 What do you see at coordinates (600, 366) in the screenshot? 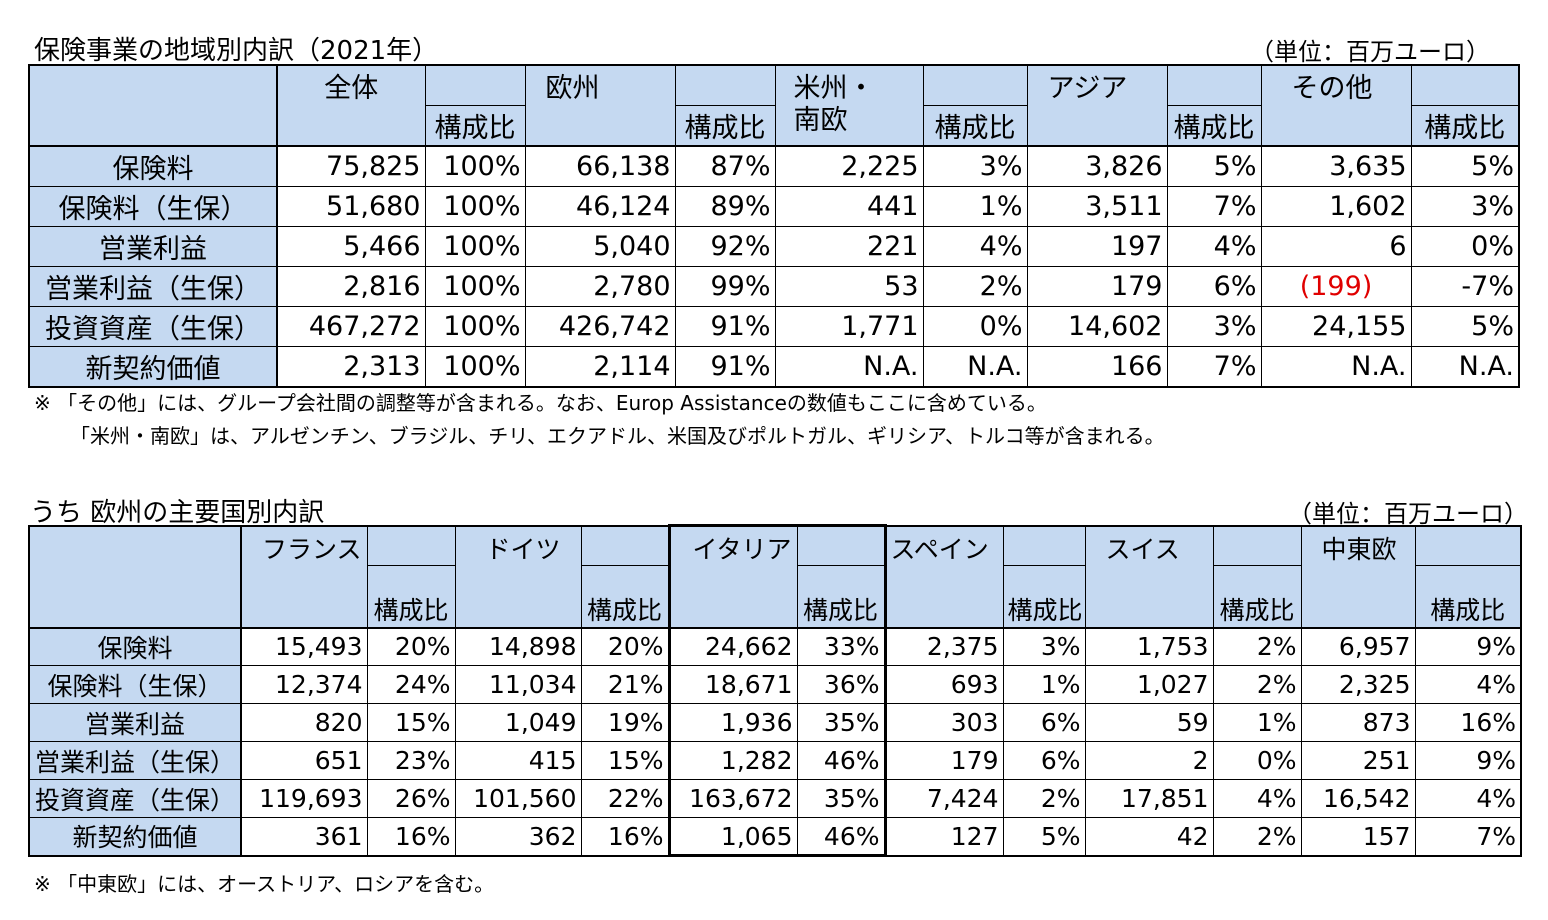
I see `value-cell: 2,114` at bounding box center [600, 366].